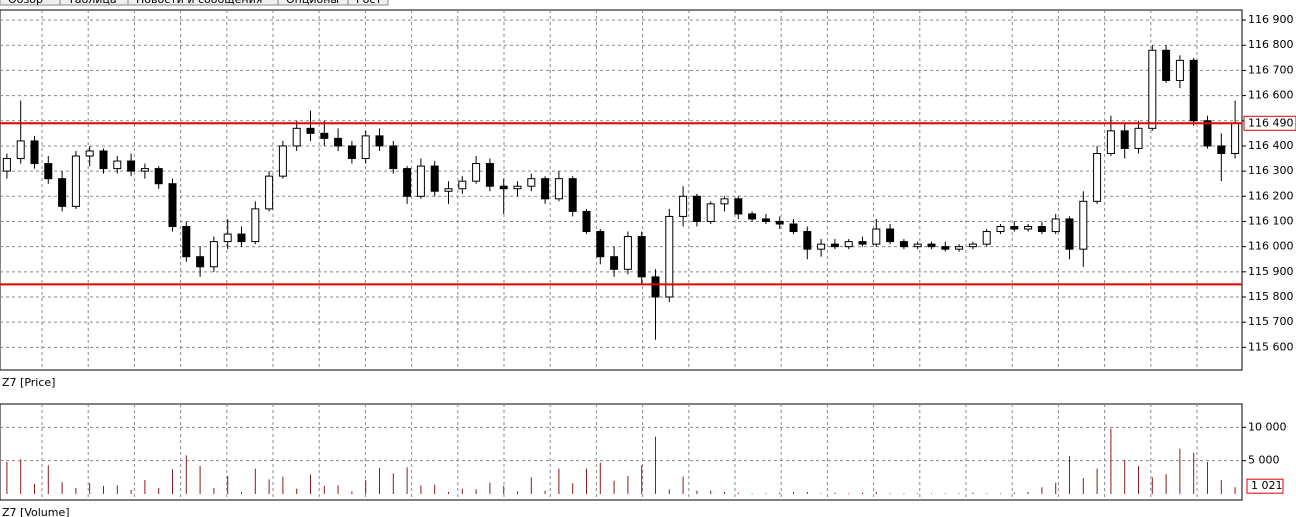 The image size is (1296, 517). Describe the element at coordinates (36, 511) in the screenshot. I see `pane-label: Z7 [Volume]` at that location.